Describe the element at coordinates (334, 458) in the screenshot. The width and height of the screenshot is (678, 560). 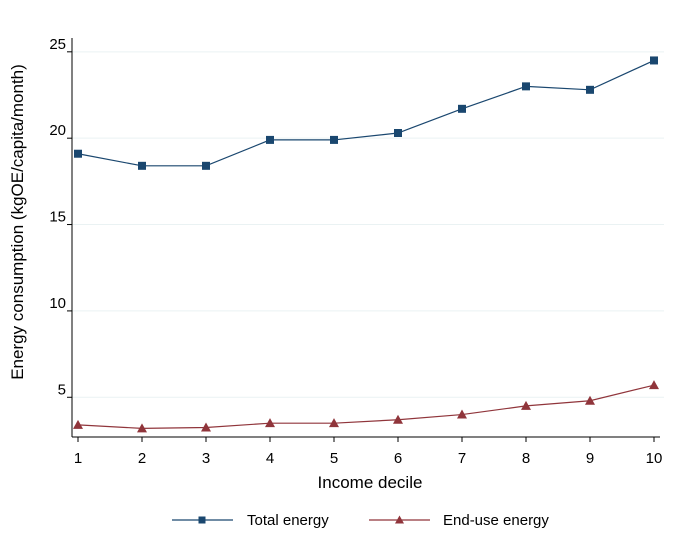
I see `x-tick-label: 5` at that location.